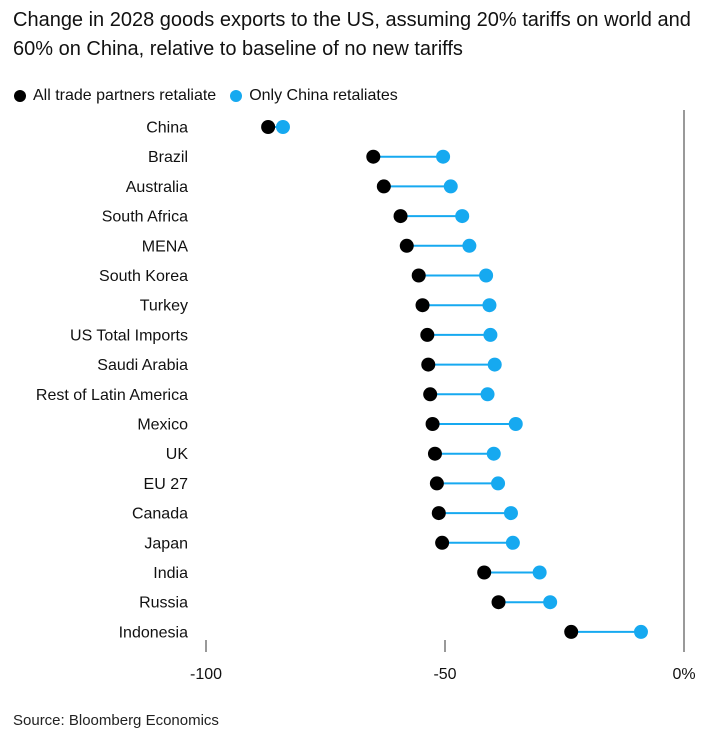  What do you see at coordinates (428, 364) in the screenshot?
I see `point-all-retaliate-saudi-arabia` at bounding box center [428, 364].